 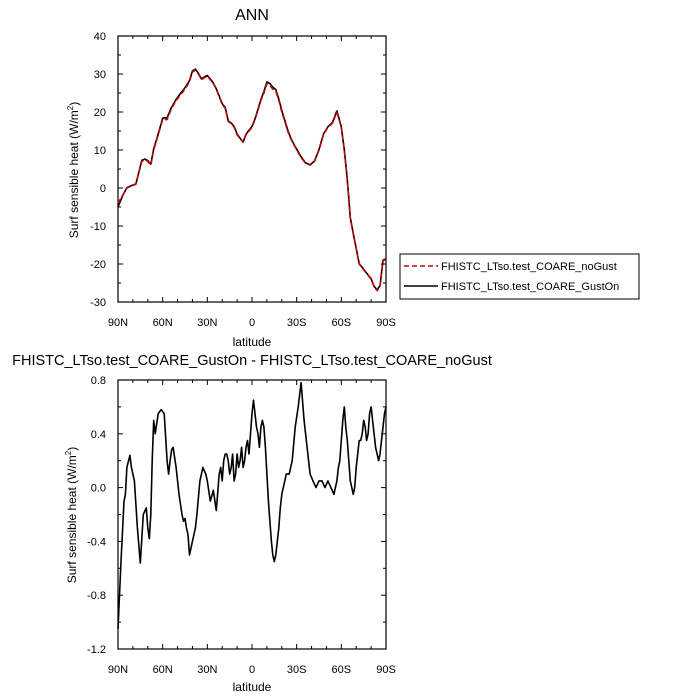 What do you see at coordinates (297, 670) in the screenshot?
I see `bottom-x-tick-label: 30S` at bounding box center [297, 670].